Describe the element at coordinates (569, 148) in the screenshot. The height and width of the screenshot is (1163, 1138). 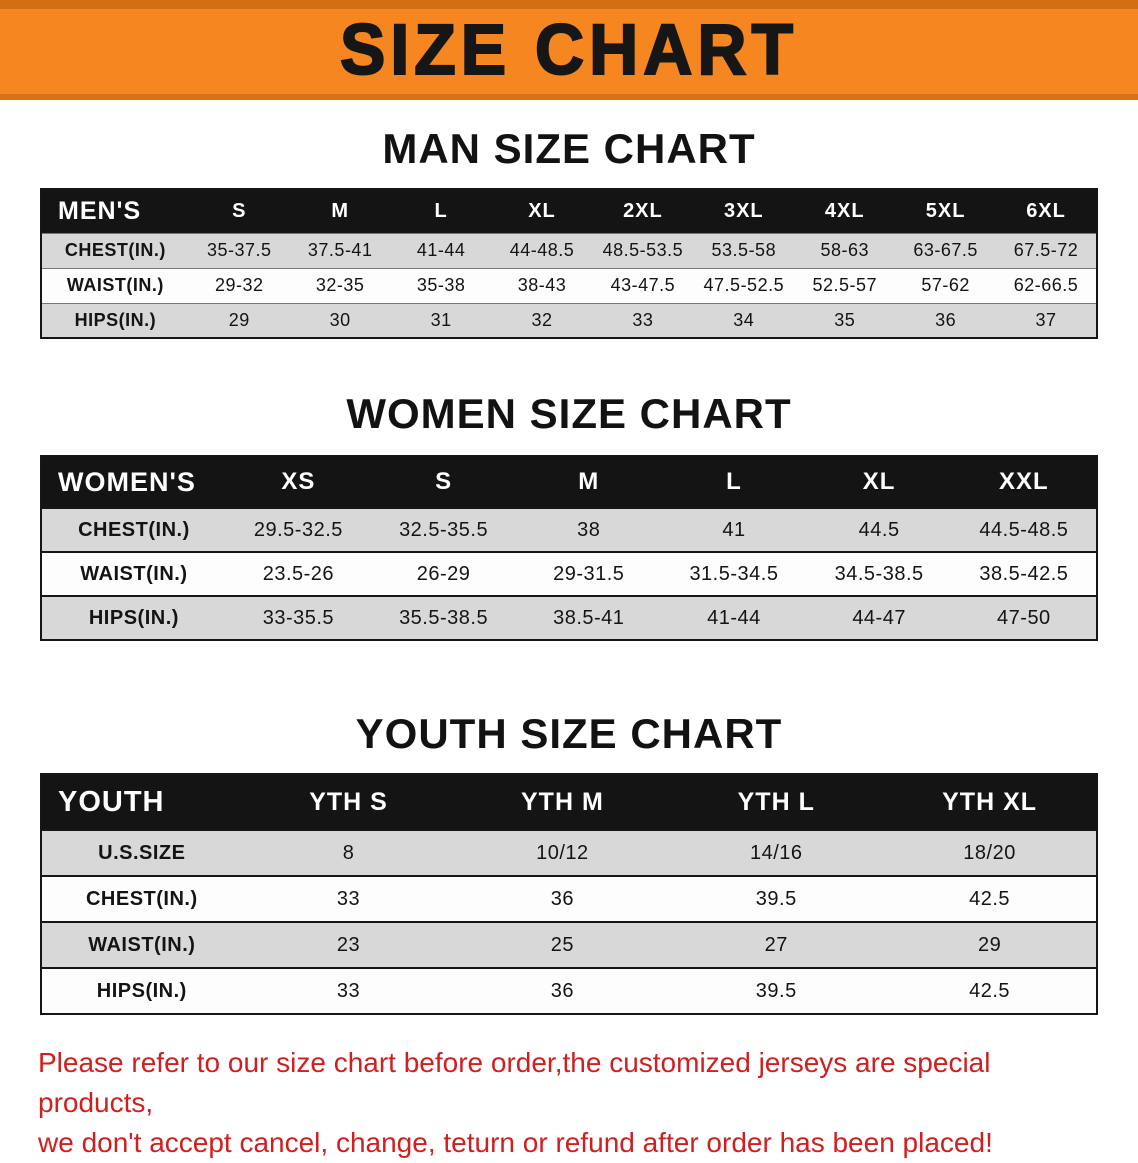
I see `men-section-heading: MAN SIZE CHART` at that location.